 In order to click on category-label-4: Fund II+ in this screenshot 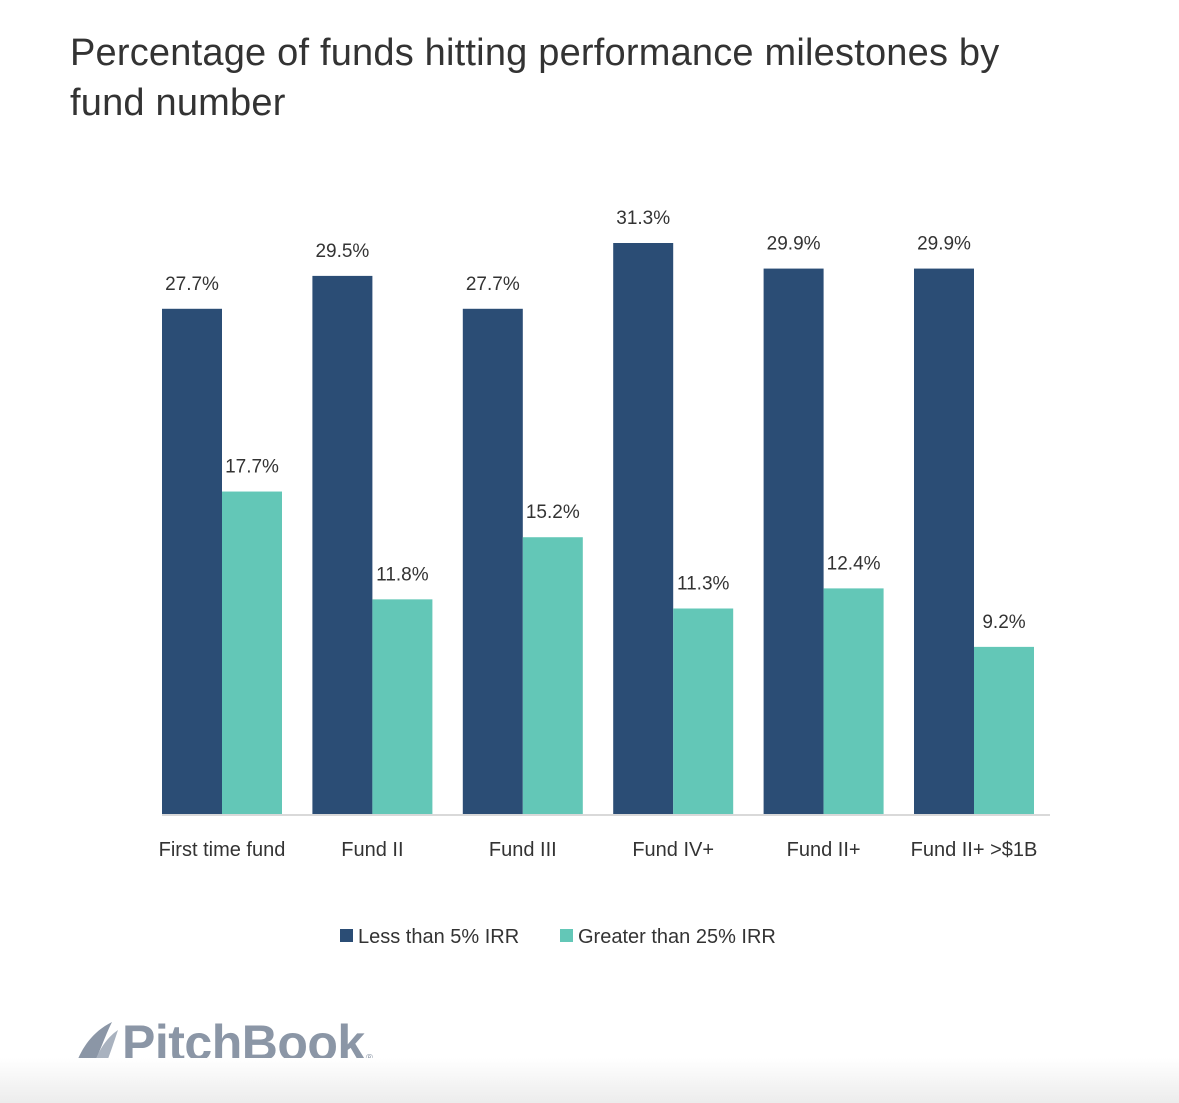, I will do `click(824, 850)`.